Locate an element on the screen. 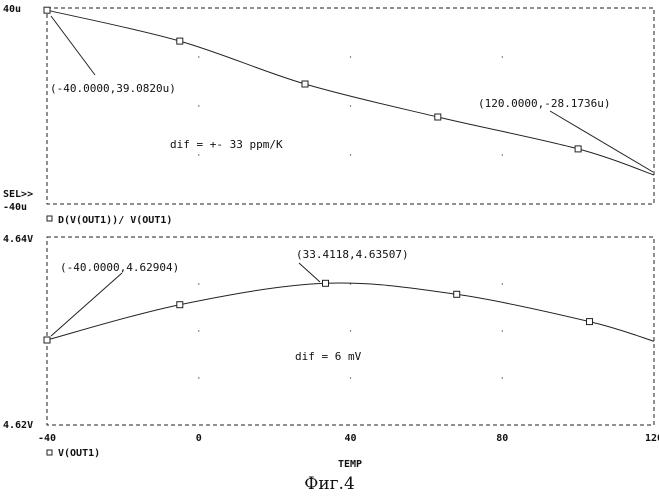  bottom-annotation-leader-left is located at coordinates (86, 304).